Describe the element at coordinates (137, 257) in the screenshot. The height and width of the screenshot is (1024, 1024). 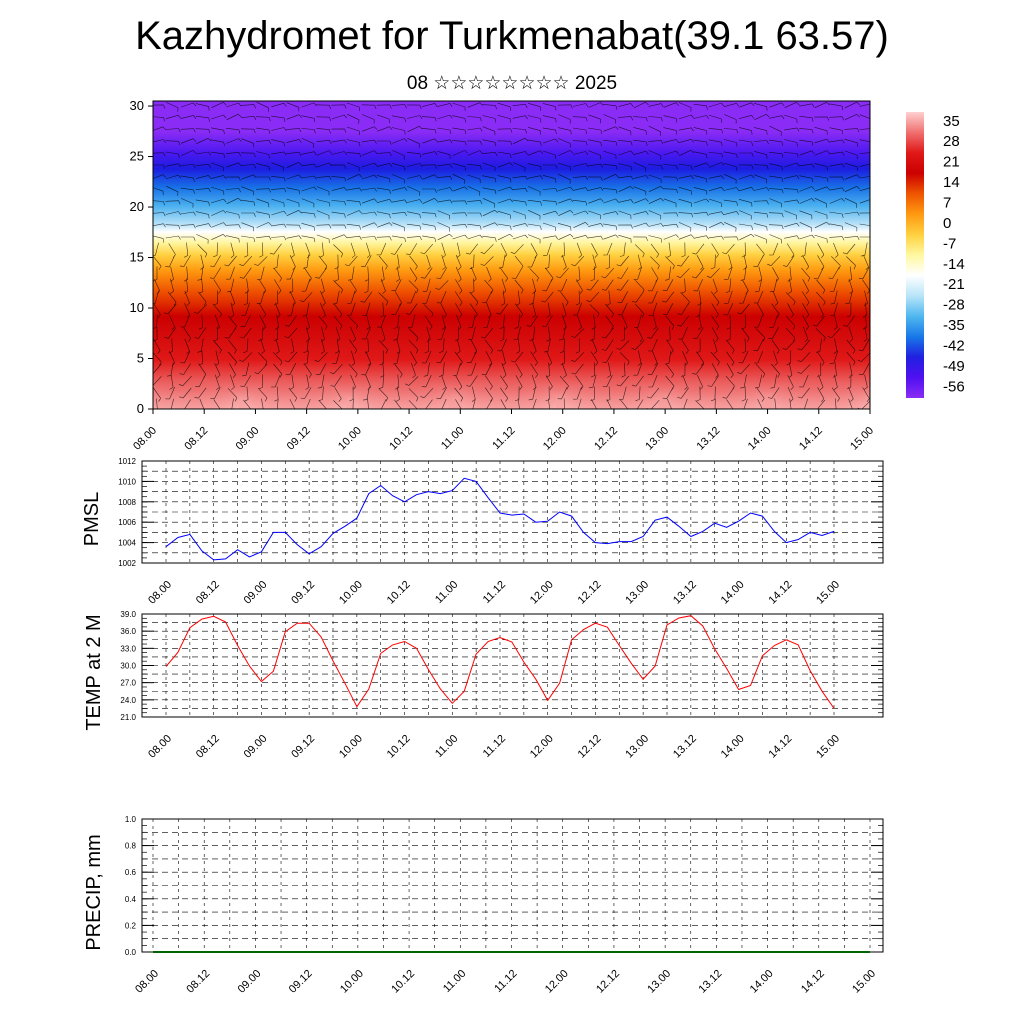
I see `y-tick-label: 15` at that location.